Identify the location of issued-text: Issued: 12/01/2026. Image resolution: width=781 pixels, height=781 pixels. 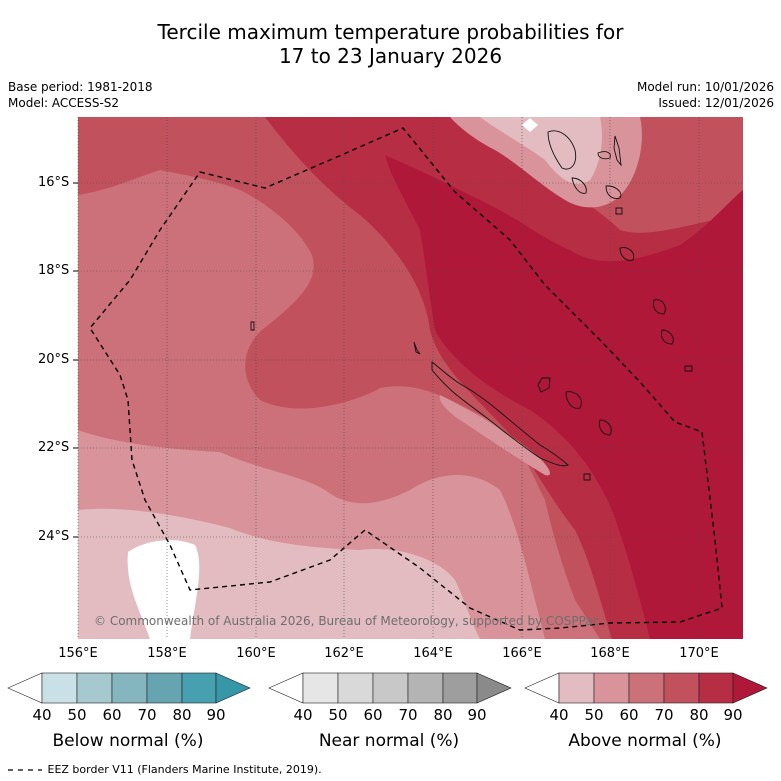
(716, 103).